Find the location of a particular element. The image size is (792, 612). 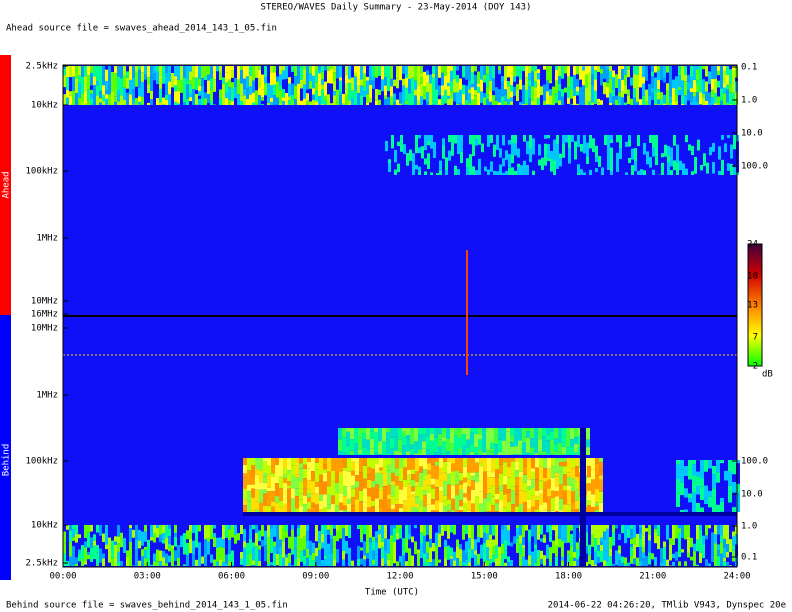

y-tick-label: 10MHz is located at coordinates (44, 329).